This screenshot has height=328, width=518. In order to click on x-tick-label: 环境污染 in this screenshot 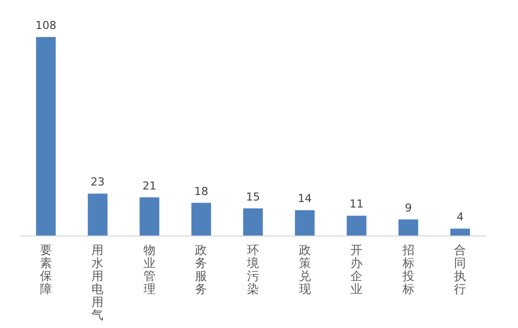, I will do `click(252, 269)`.